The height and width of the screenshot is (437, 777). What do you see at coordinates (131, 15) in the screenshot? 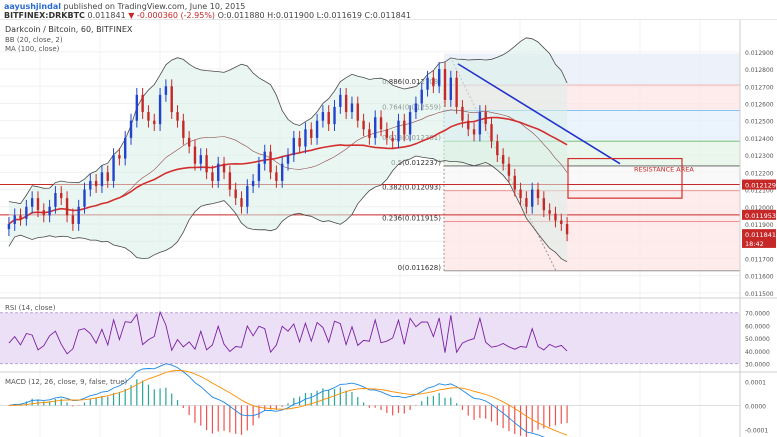
I see `change-arrow-icon: ▼` at bounding box center [131, 15].